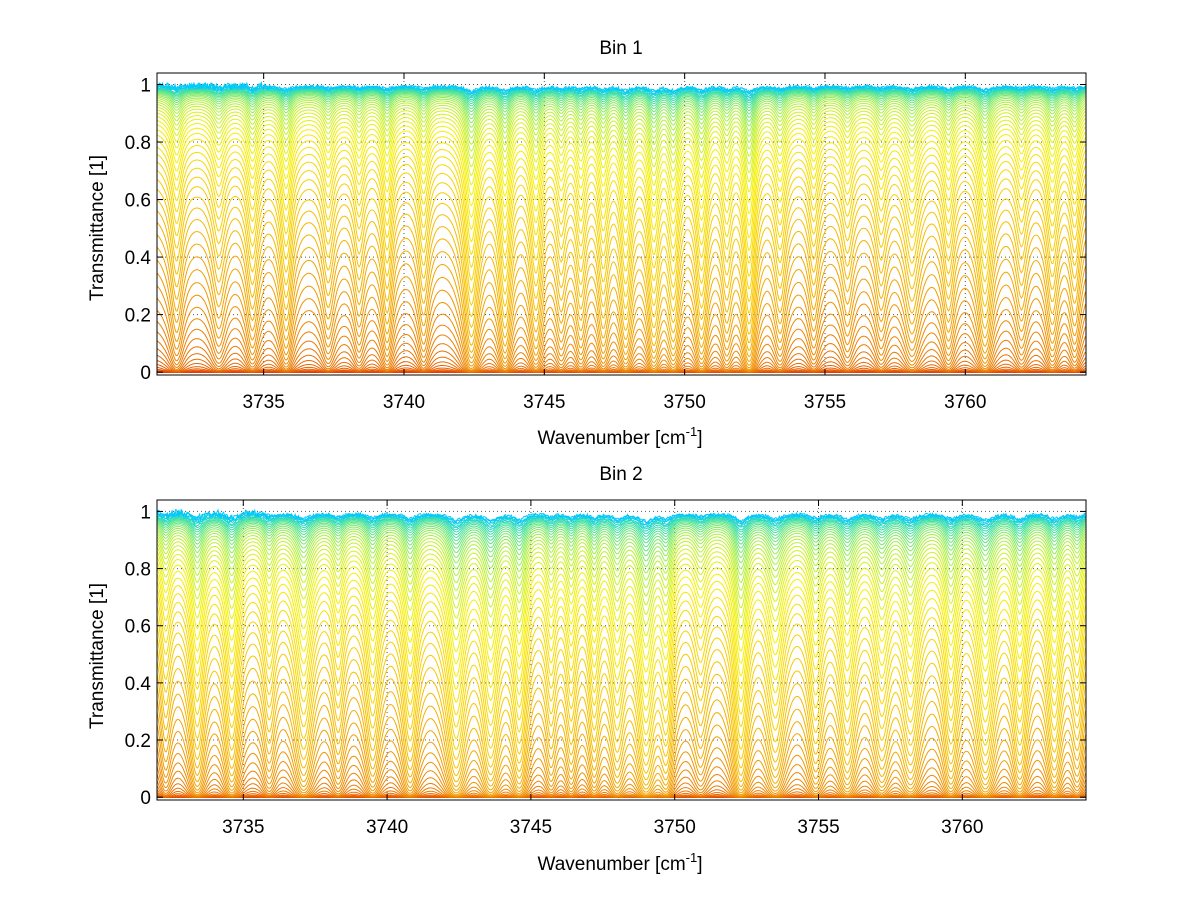 This screenshot has height=901, width=1200. I want to click on chart-title: Bin 1, so click(620, 48).